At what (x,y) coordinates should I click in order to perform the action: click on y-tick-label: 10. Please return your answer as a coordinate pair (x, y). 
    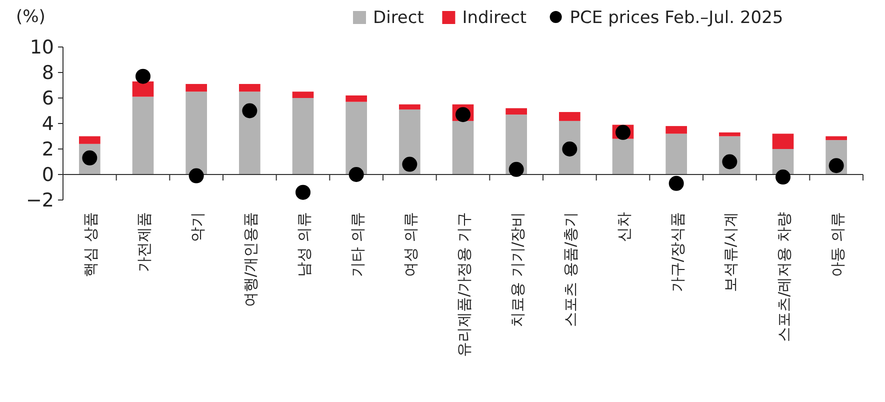
    Looking at the image, I should click on (42, 47).